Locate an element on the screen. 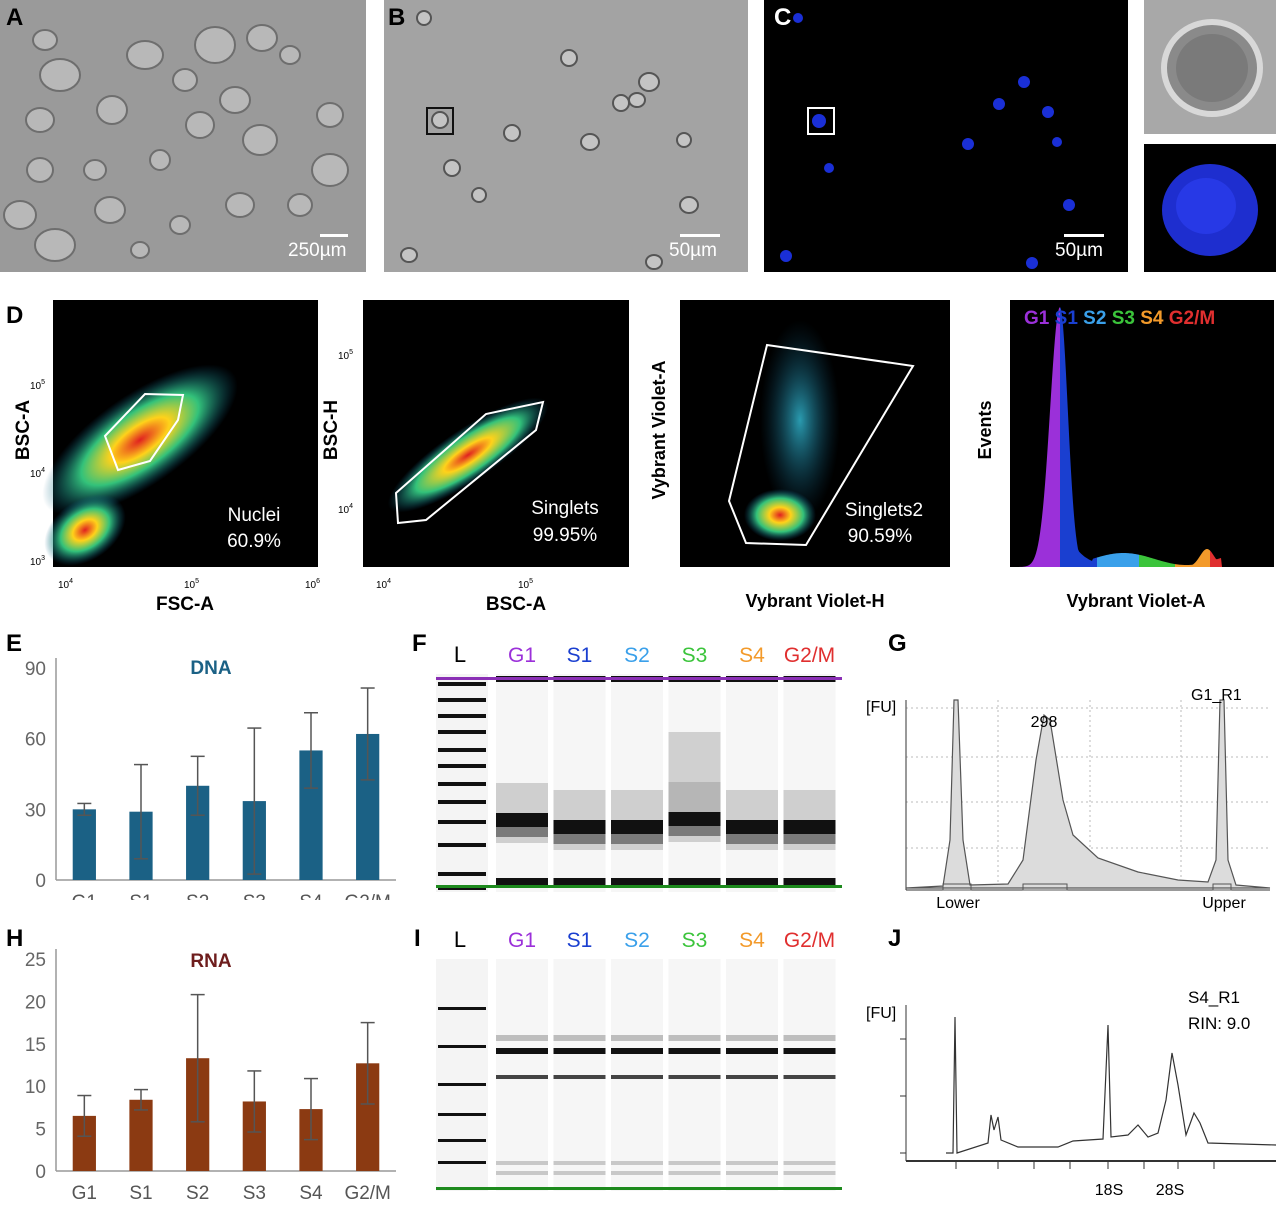 This screenshot has width=1280, height=1207. x-tick-label: S1 is located at coordinates (140, 896).